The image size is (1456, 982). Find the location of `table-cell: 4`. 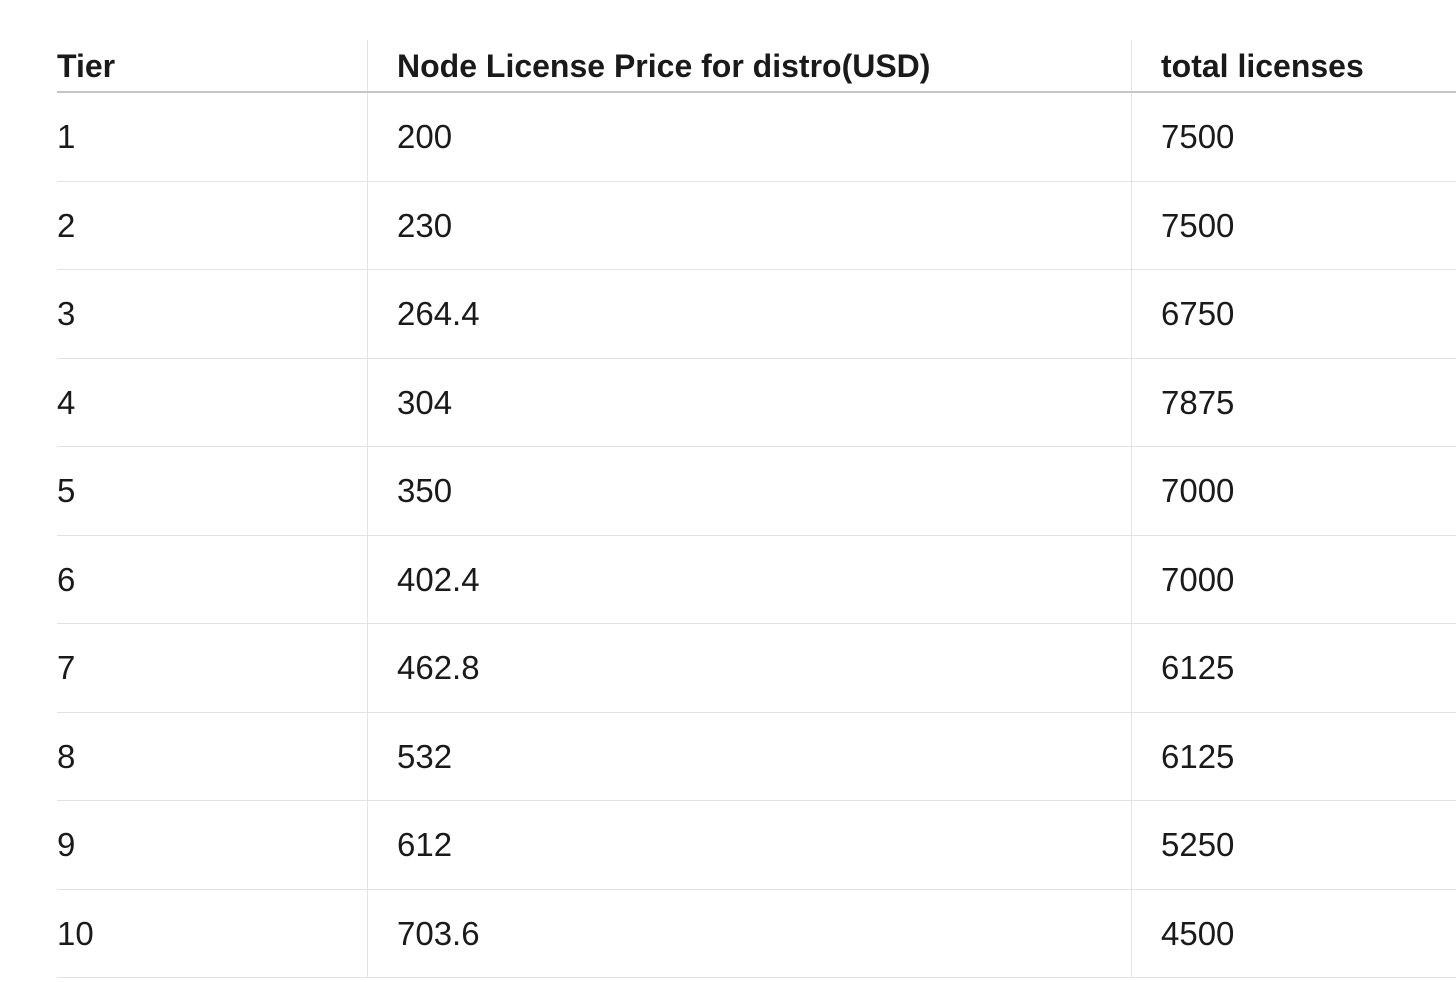

table-cell: 4 is located at coordinates (212, 402).